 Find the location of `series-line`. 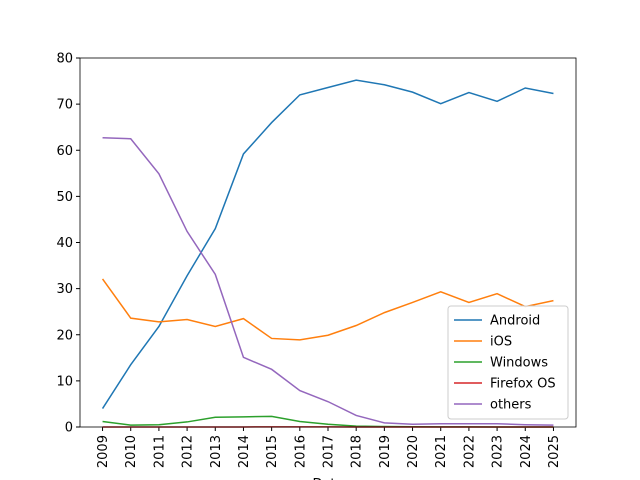

series-line is located at coordinates (327, 309).